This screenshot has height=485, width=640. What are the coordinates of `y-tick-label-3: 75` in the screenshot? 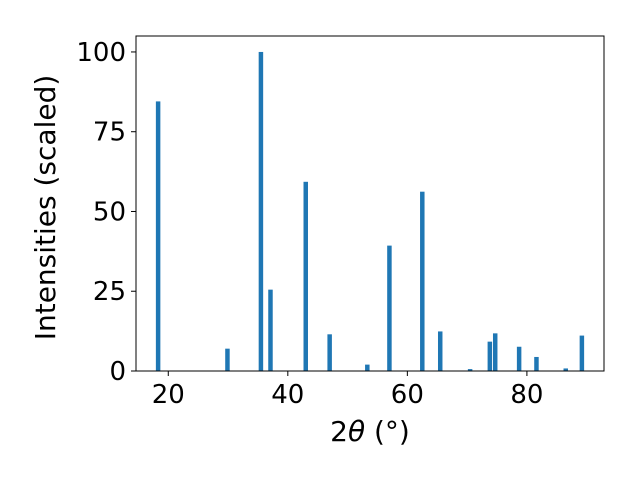 It's located at (109, 133).